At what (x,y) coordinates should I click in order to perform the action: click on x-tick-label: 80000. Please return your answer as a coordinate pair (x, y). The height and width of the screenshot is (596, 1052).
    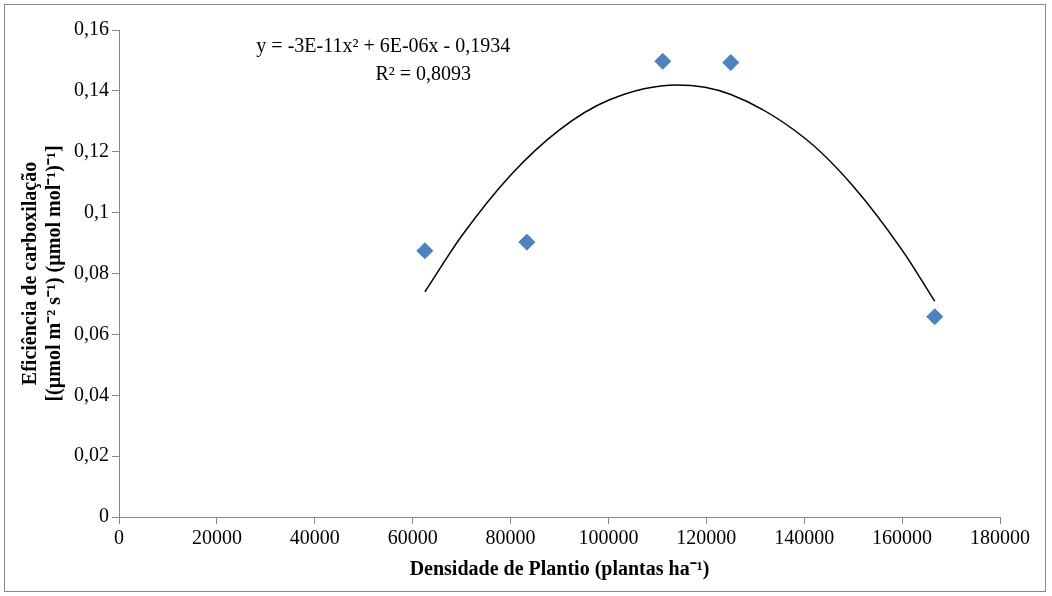
    Looking at the image, I should click on (510, 537).